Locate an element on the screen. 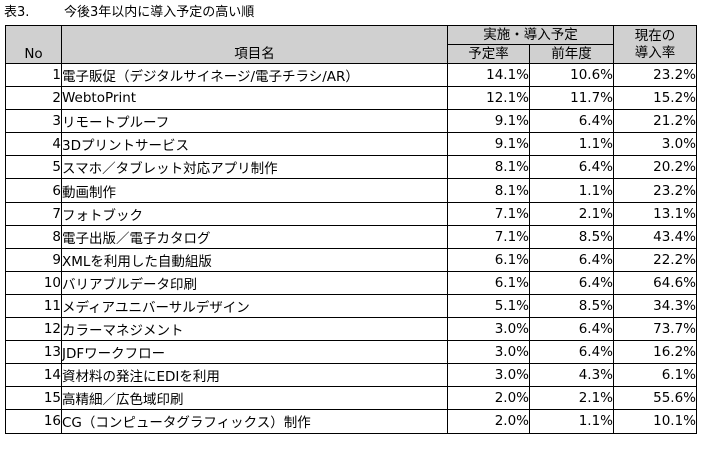  row-current: 64.6% is located at coordinates (655, 282).